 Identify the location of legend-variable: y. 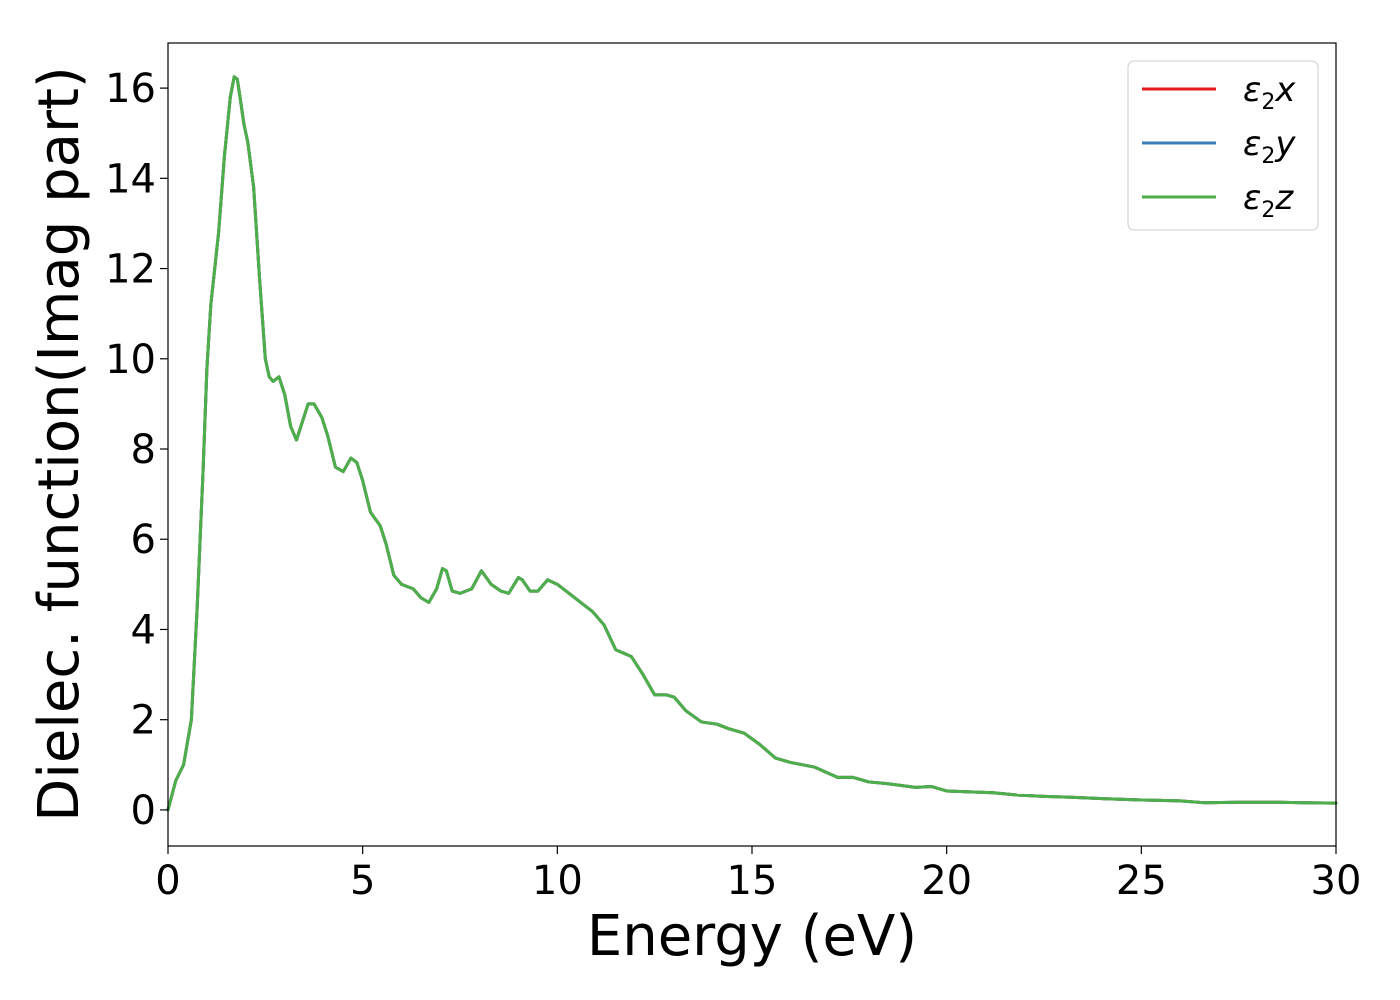
(1285, 144).